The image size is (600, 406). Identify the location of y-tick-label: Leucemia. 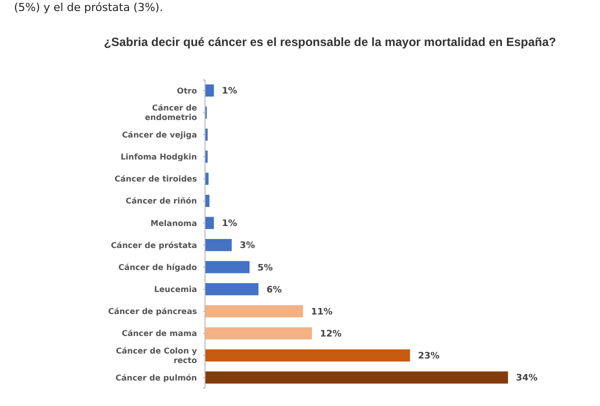
(175, 289).